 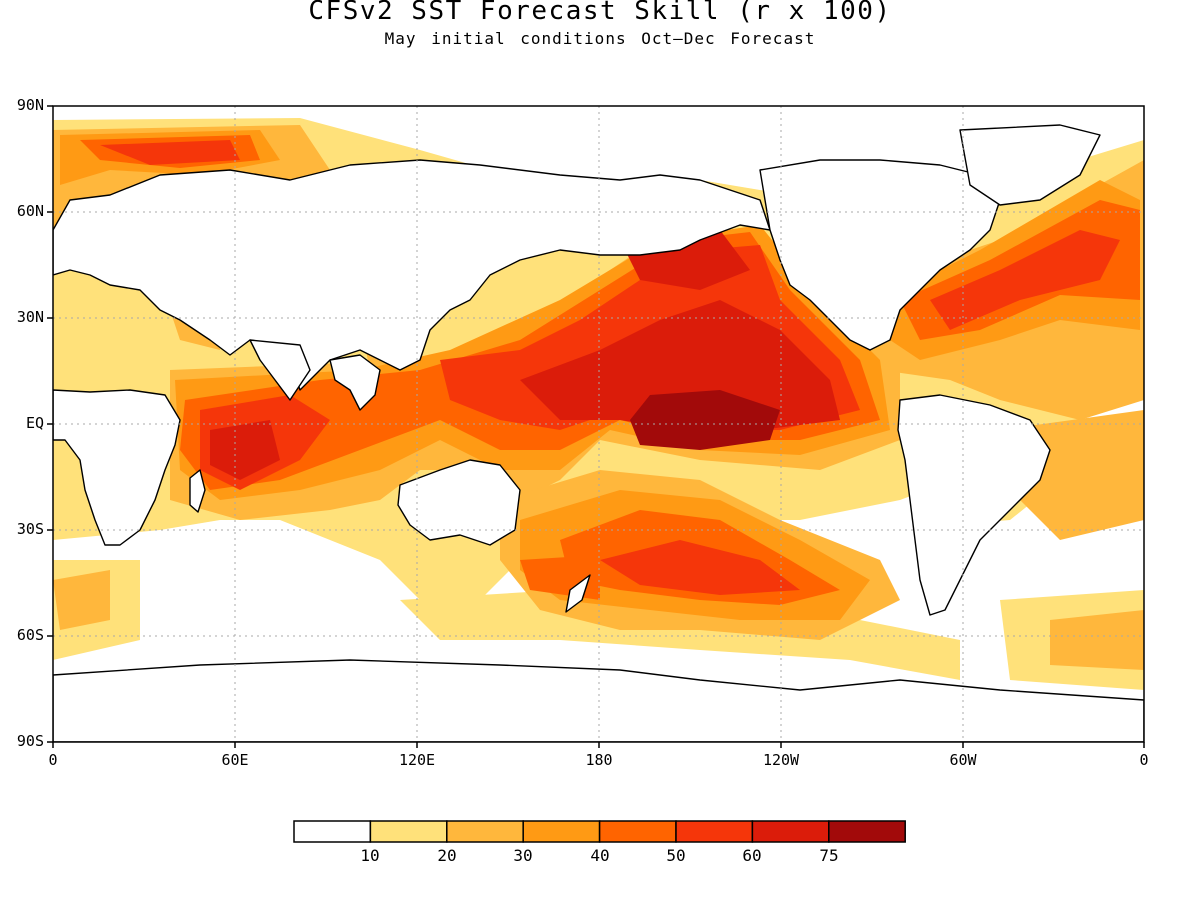 I want to click on xtick-label: 60E, so click(x=235, y=760).